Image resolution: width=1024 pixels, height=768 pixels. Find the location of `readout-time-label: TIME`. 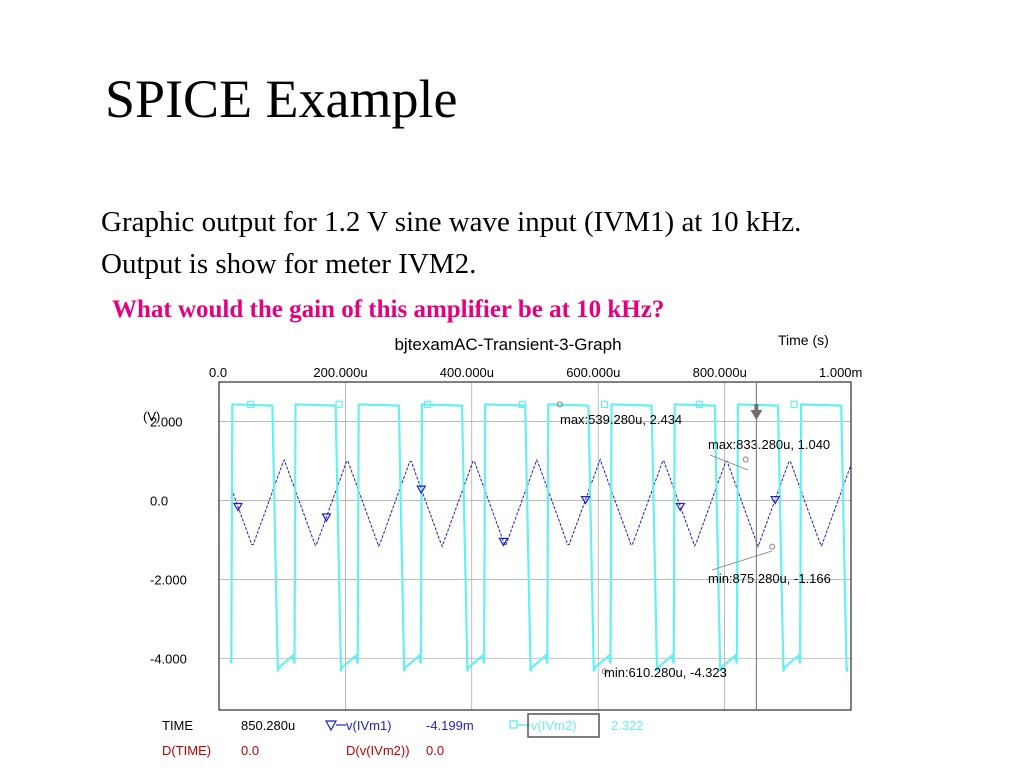

readout-time-label: TIME is located at coordinates (177, 725).